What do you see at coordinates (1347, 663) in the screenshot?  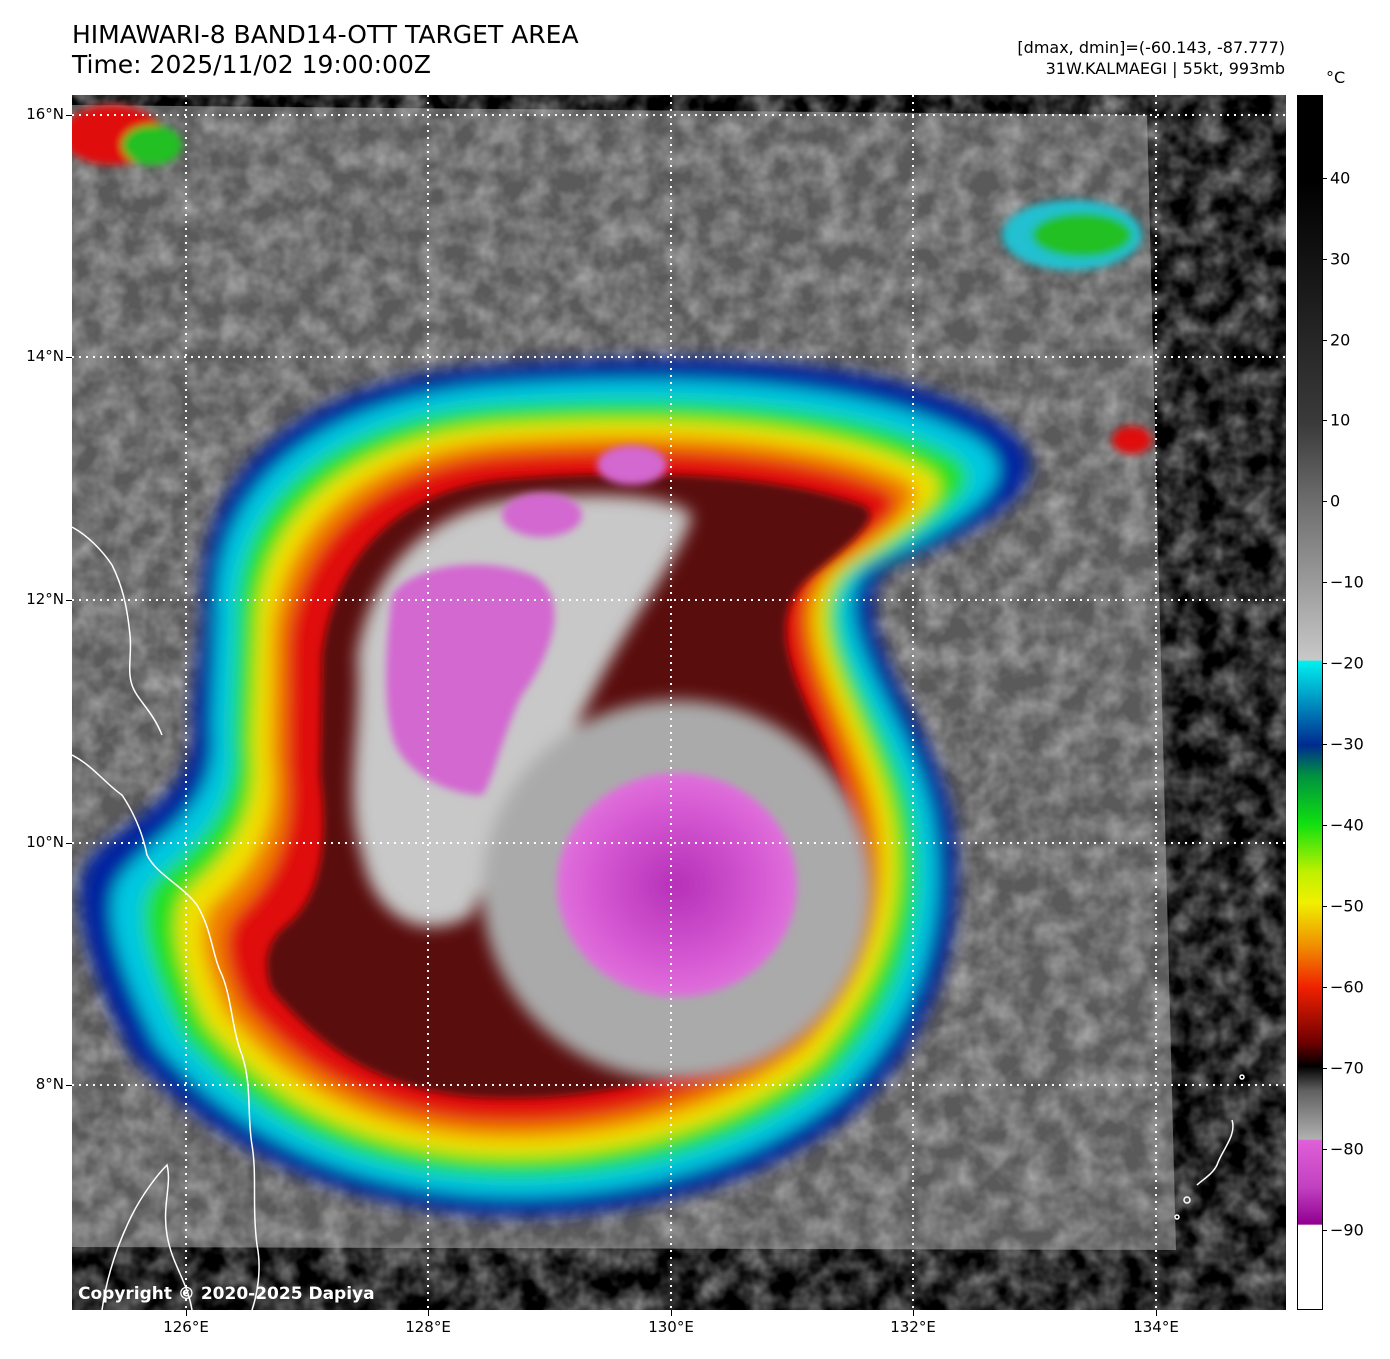 I see `colorbar-label-minus20: −20` at bounding box center [1347, 663].